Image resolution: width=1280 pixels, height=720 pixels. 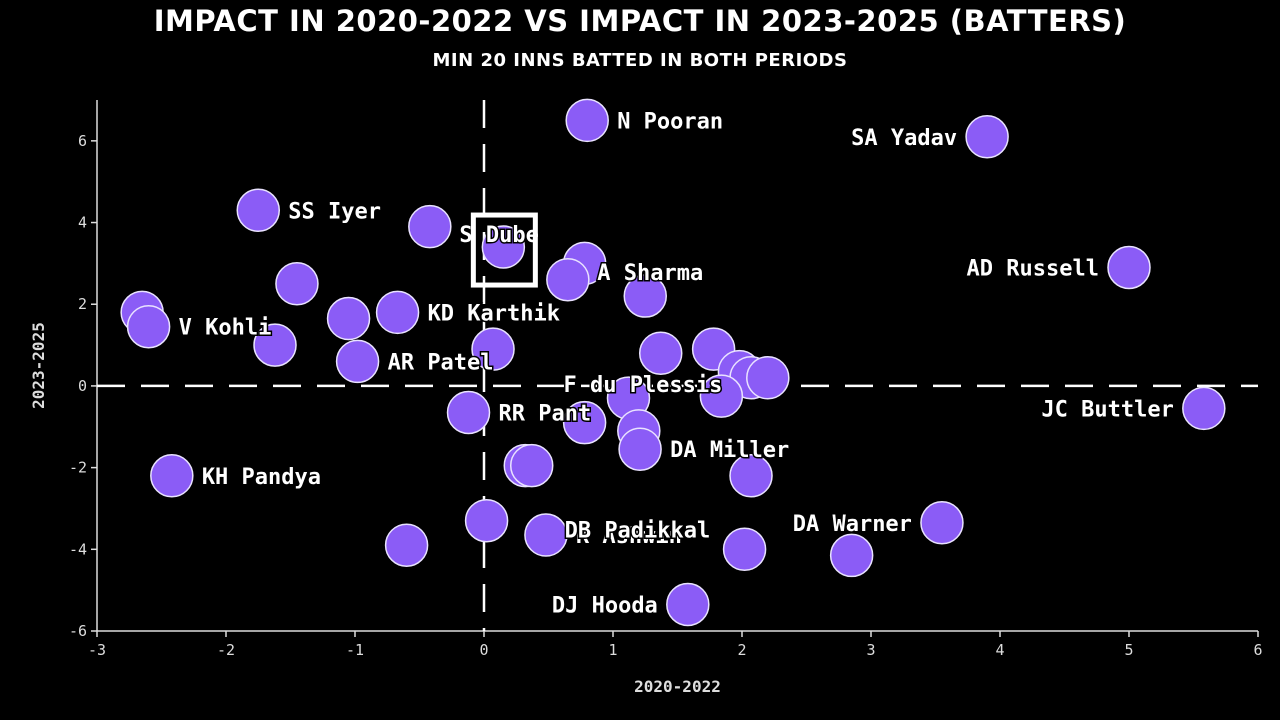 What do you see at coordinates (999, 650) in the screenshot?
I see `x-tick-label: 4` at bounding box center [999, 650].